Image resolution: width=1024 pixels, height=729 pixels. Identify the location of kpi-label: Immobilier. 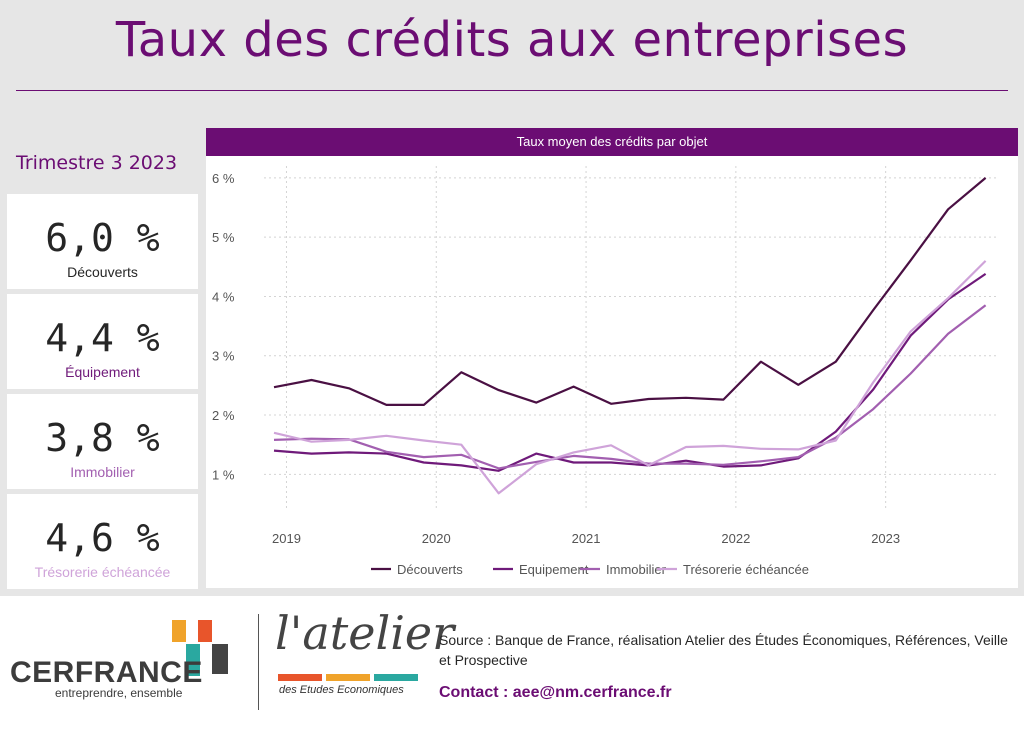
(102, 472).